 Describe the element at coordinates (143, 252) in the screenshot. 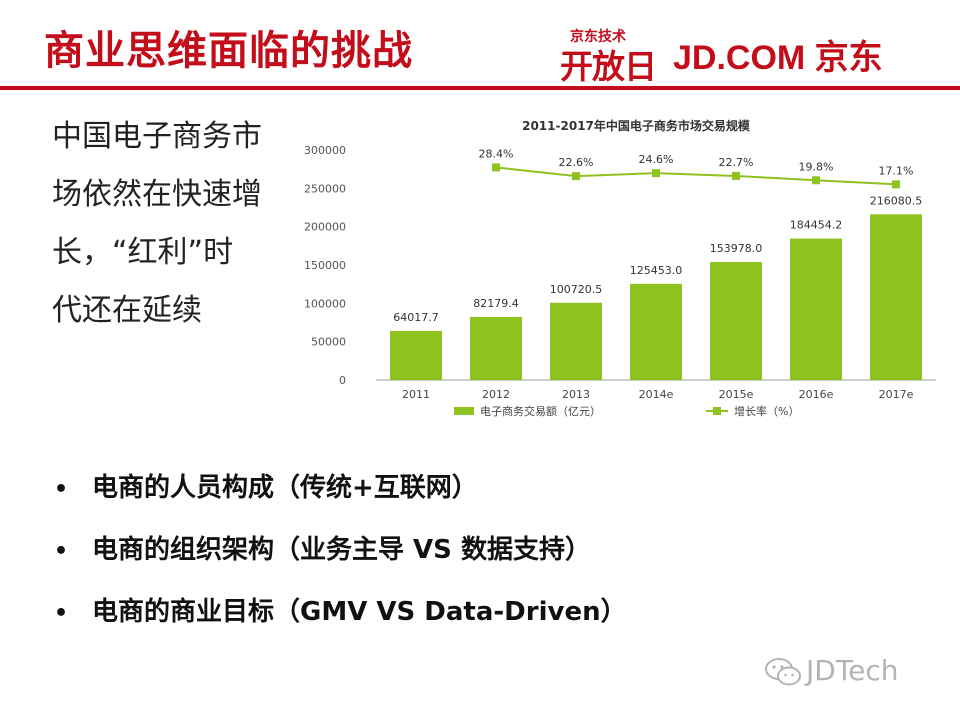

I see `lead-line: 长，“红利”时` at that location.